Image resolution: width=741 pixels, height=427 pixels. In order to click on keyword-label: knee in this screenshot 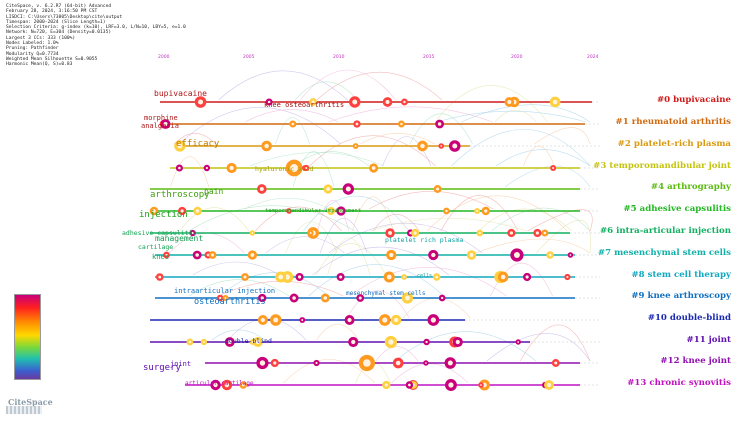, I will do `click(160, 257)`.